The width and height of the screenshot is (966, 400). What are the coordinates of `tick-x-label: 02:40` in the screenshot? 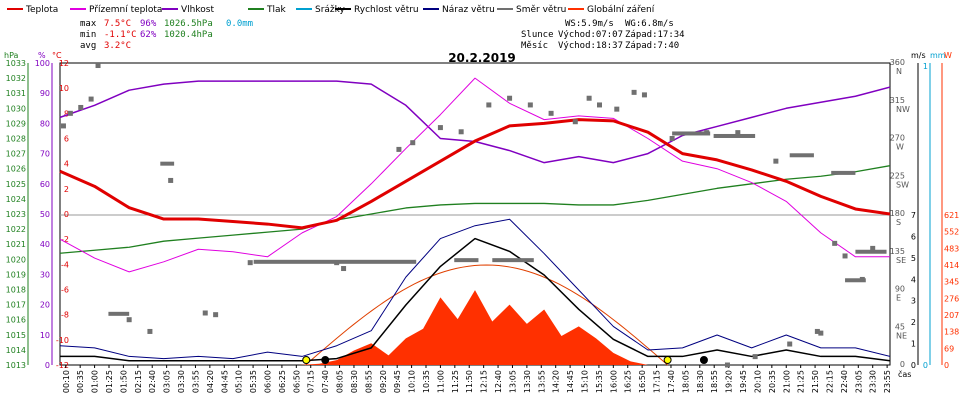 It's located at (152, 381).